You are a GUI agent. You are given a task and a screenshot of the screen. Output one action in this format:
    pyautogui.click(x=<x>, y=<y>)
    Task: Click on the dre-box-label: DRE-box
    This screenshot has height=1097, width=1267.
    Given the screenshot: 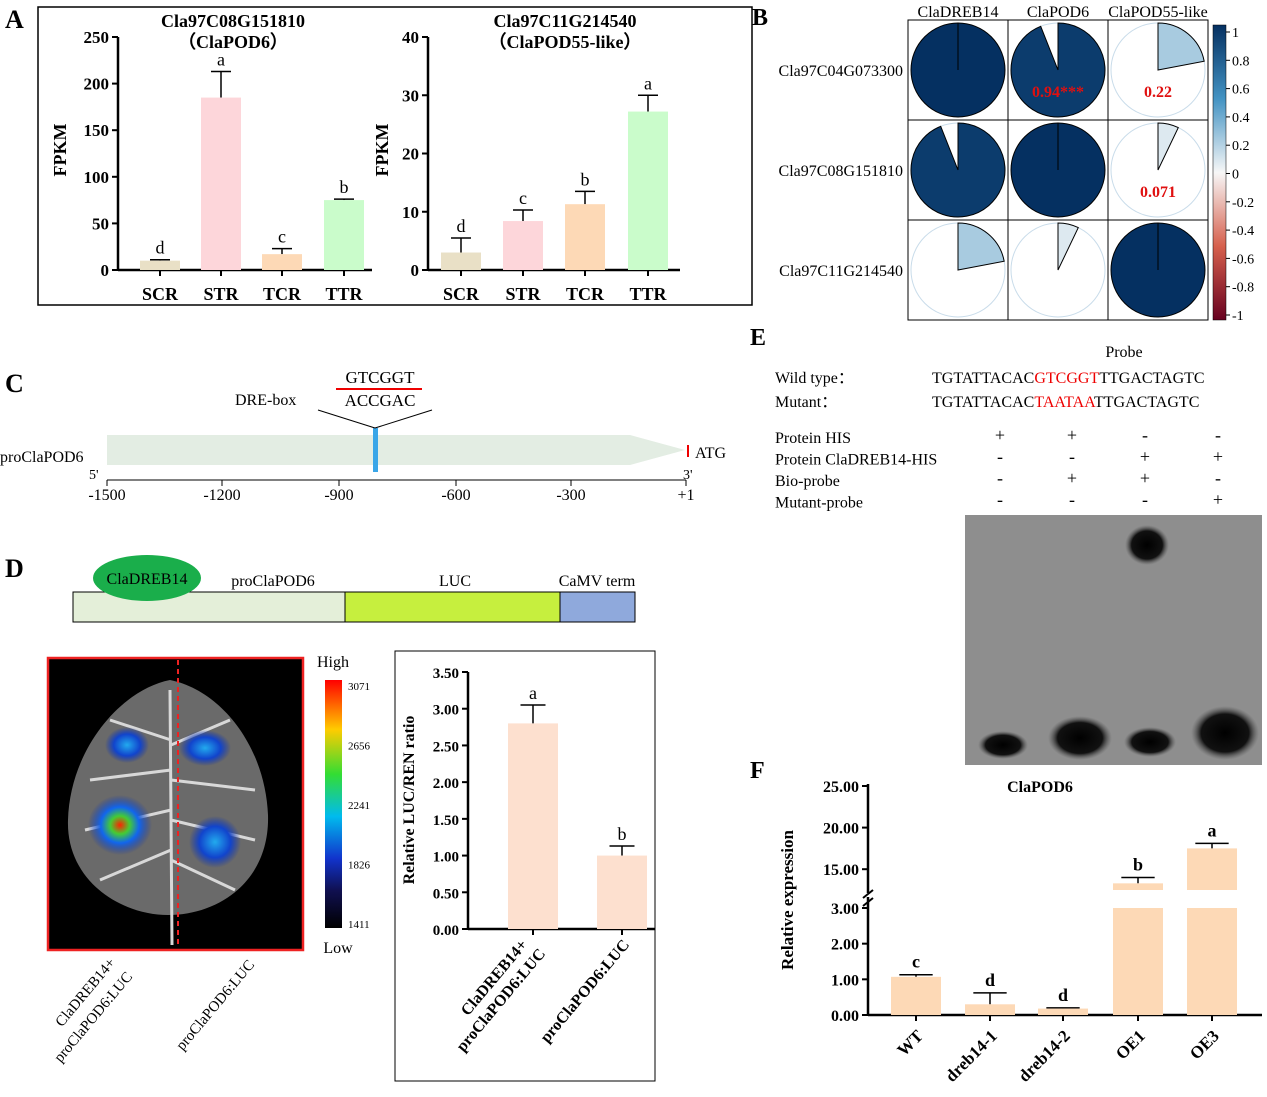 What is the action you would take?
    pyautogui.click(x=265, y=400)
    